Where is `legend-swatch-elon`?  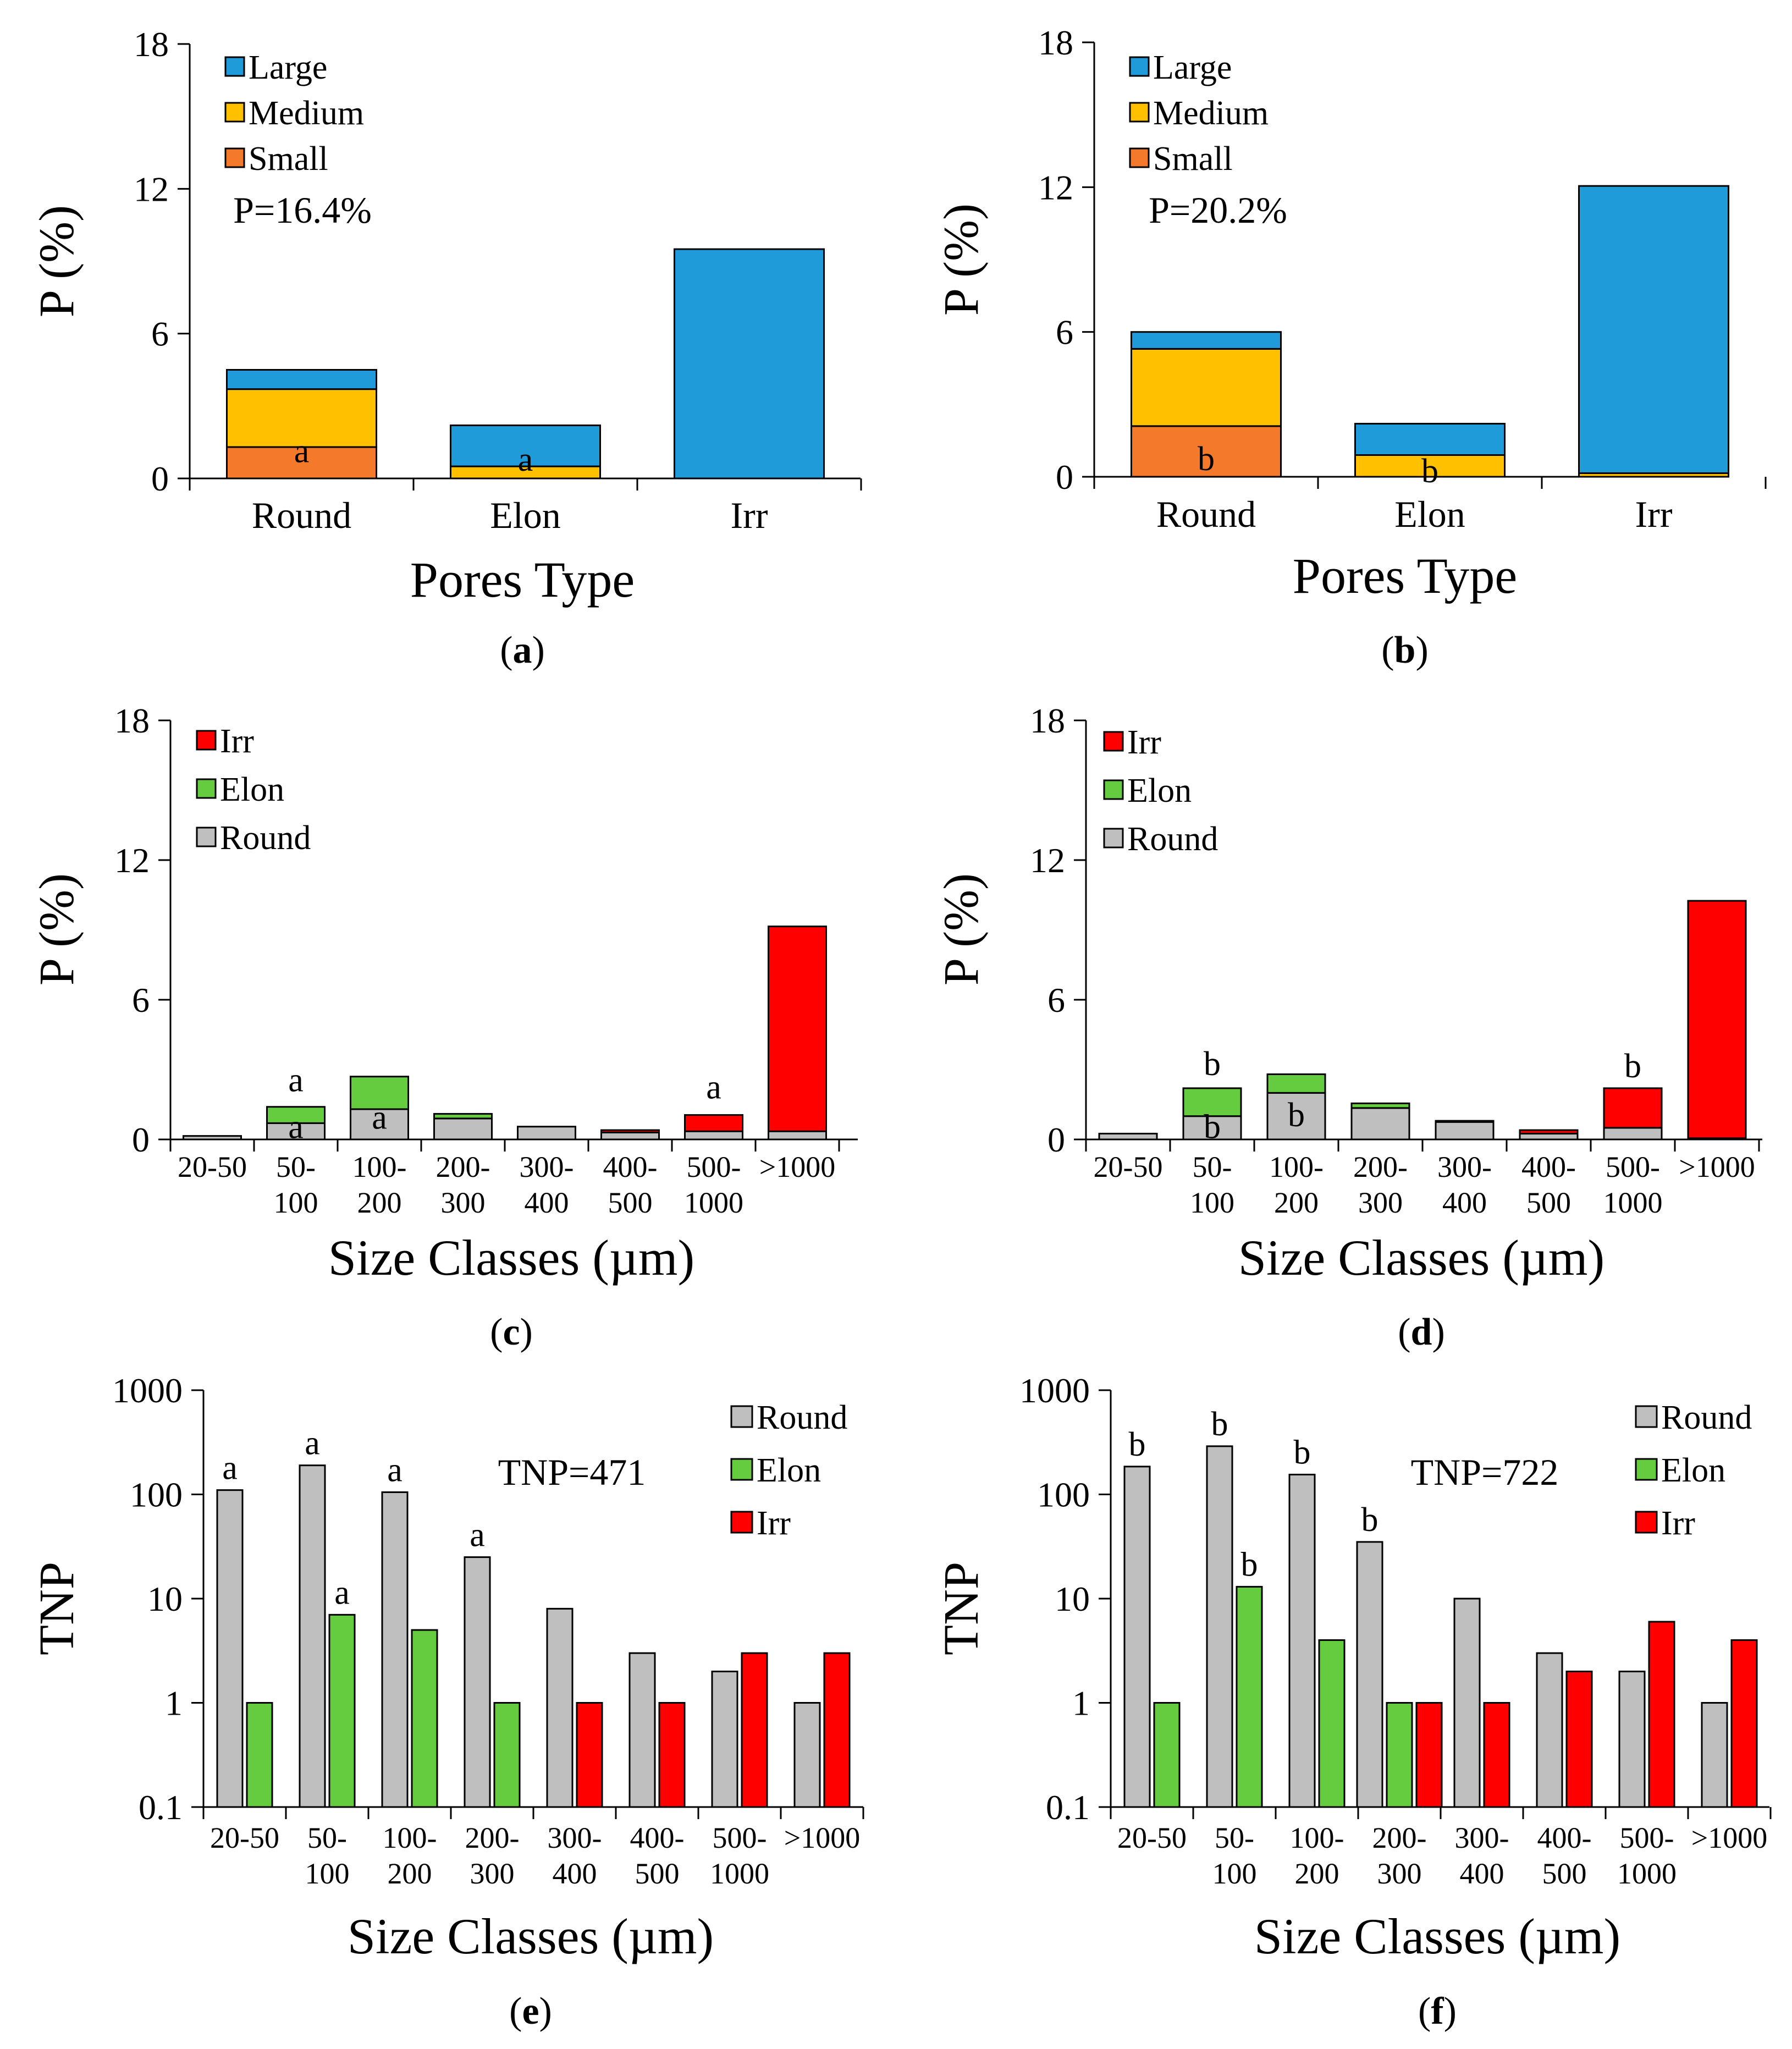
legend-swatch-elon is located at coordinates (206, 788).